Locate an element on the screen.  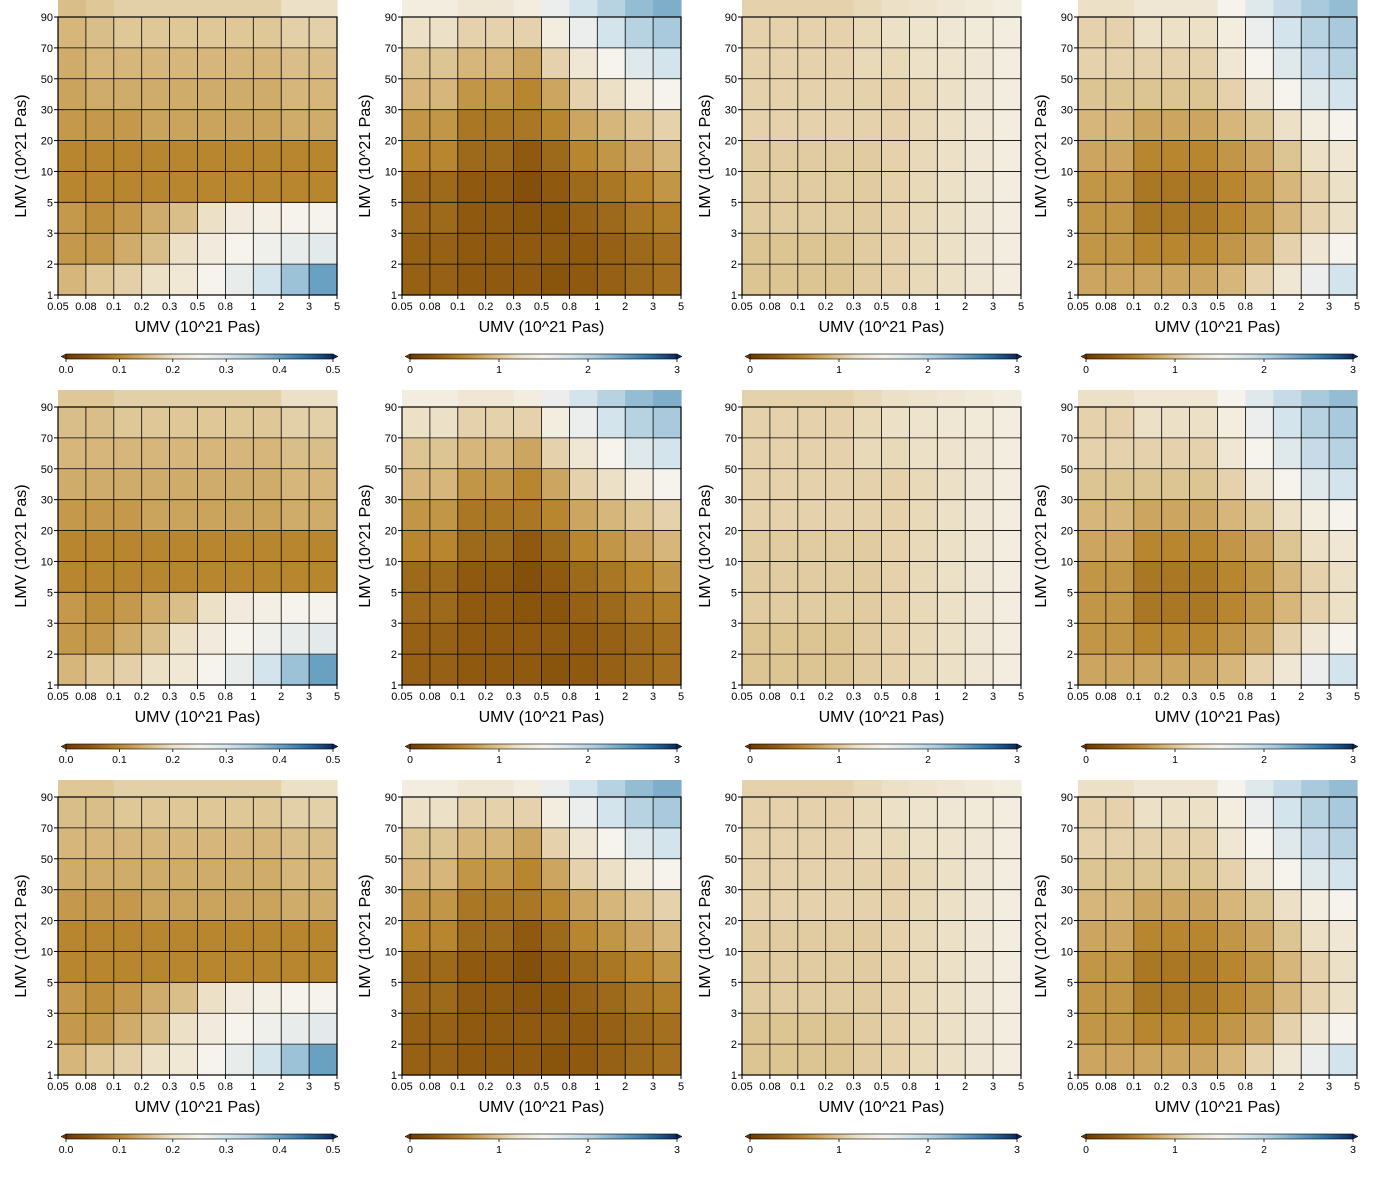
x-tick-label: 0.3 is located at coordinates (169, 1087).